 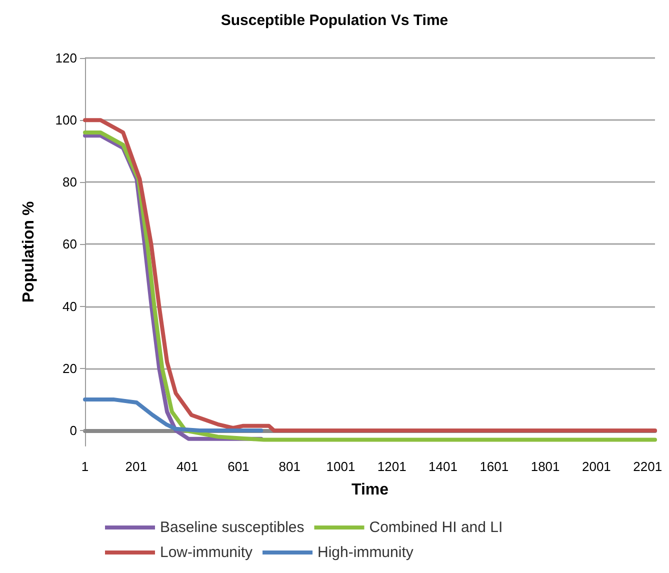 I want to click on x-tick-label: 2001, so click(x=596, y=466).